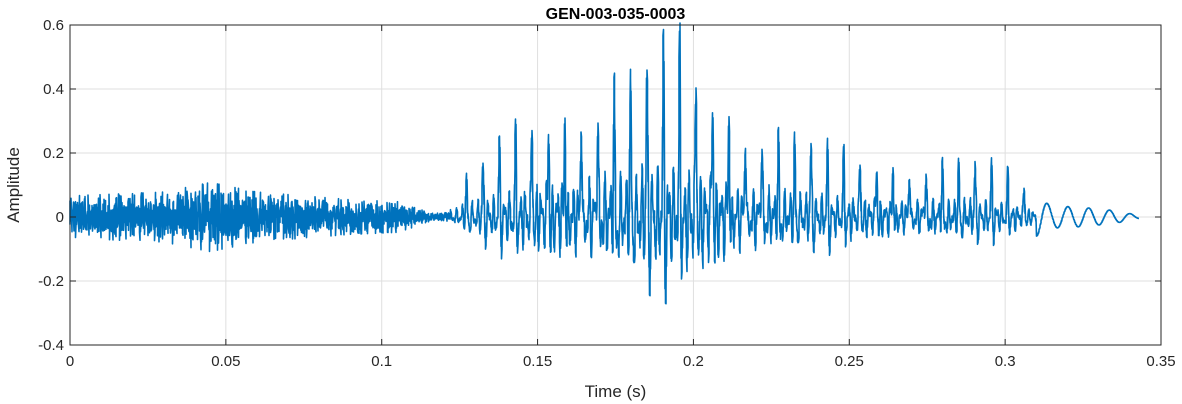 This screenshot has width=1182, height=404. Describe the element at coordinates (225, 361) in the screenshot. I see `x-tick-label: 0.05` at that location.